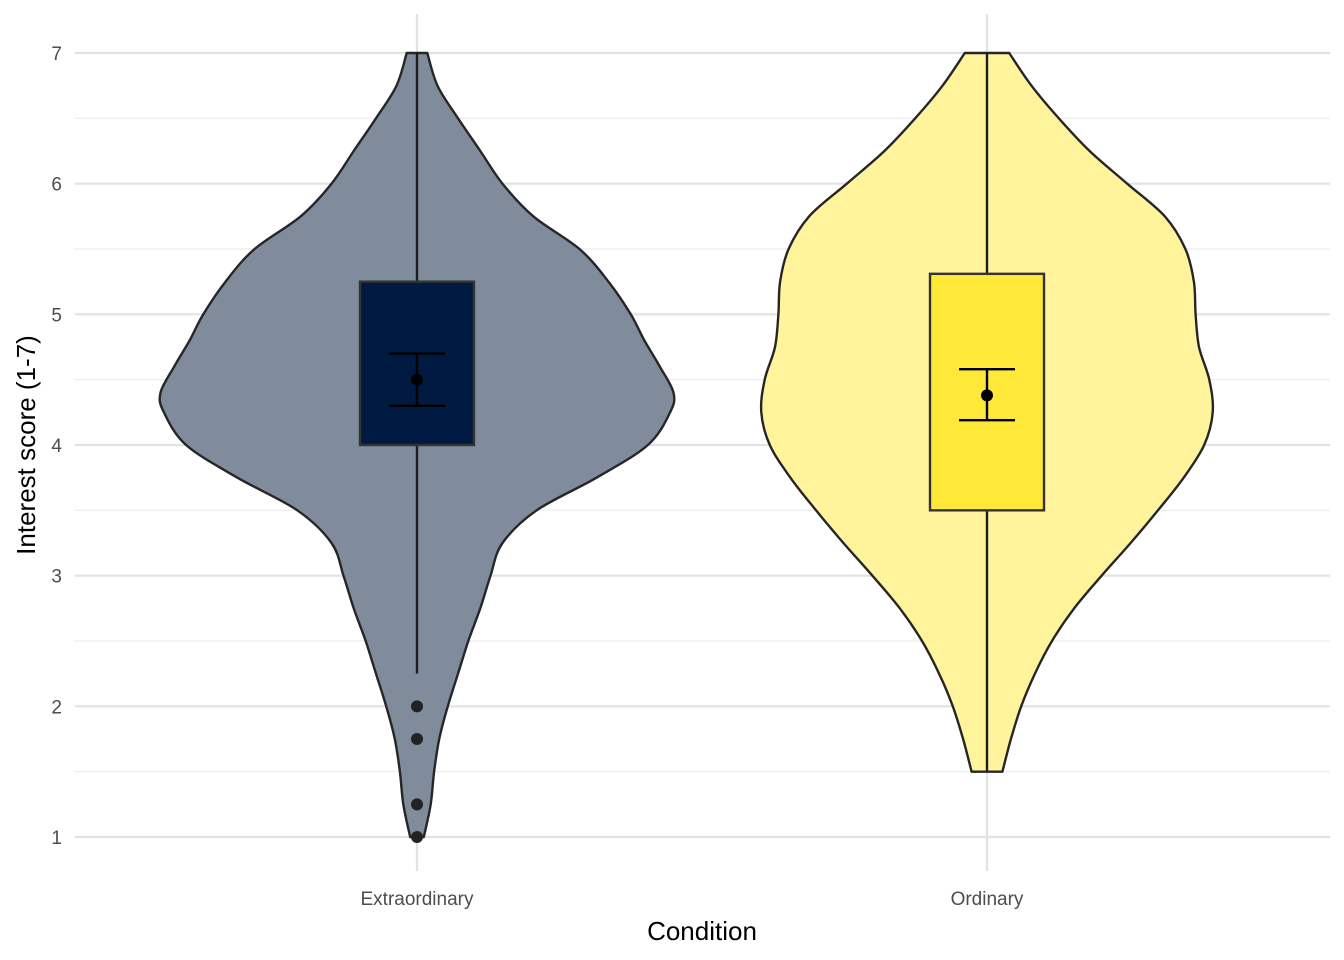 Image resolution: width=1344 pixels, height=960 pixels. I want to click on y-tick-label: 3, so click(56, 577).